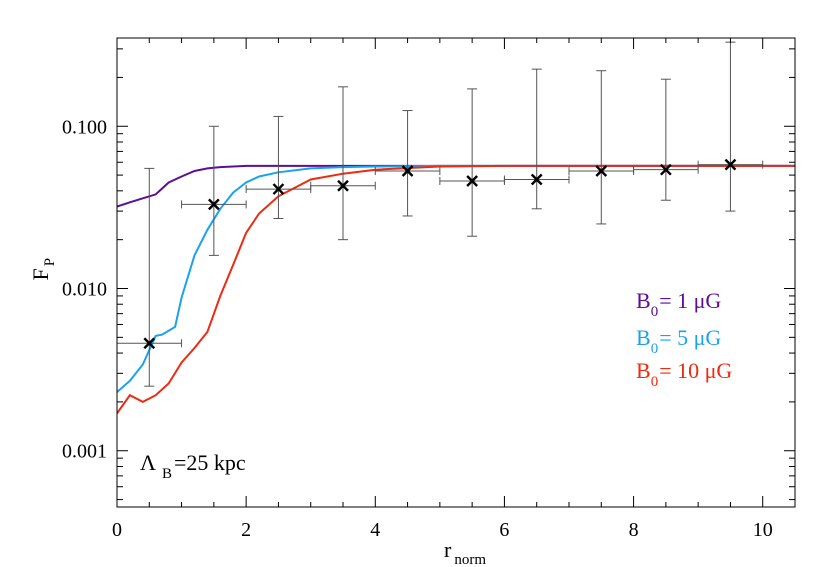  I want to click on x-axis-label-sub: norm, so click(470, 559).